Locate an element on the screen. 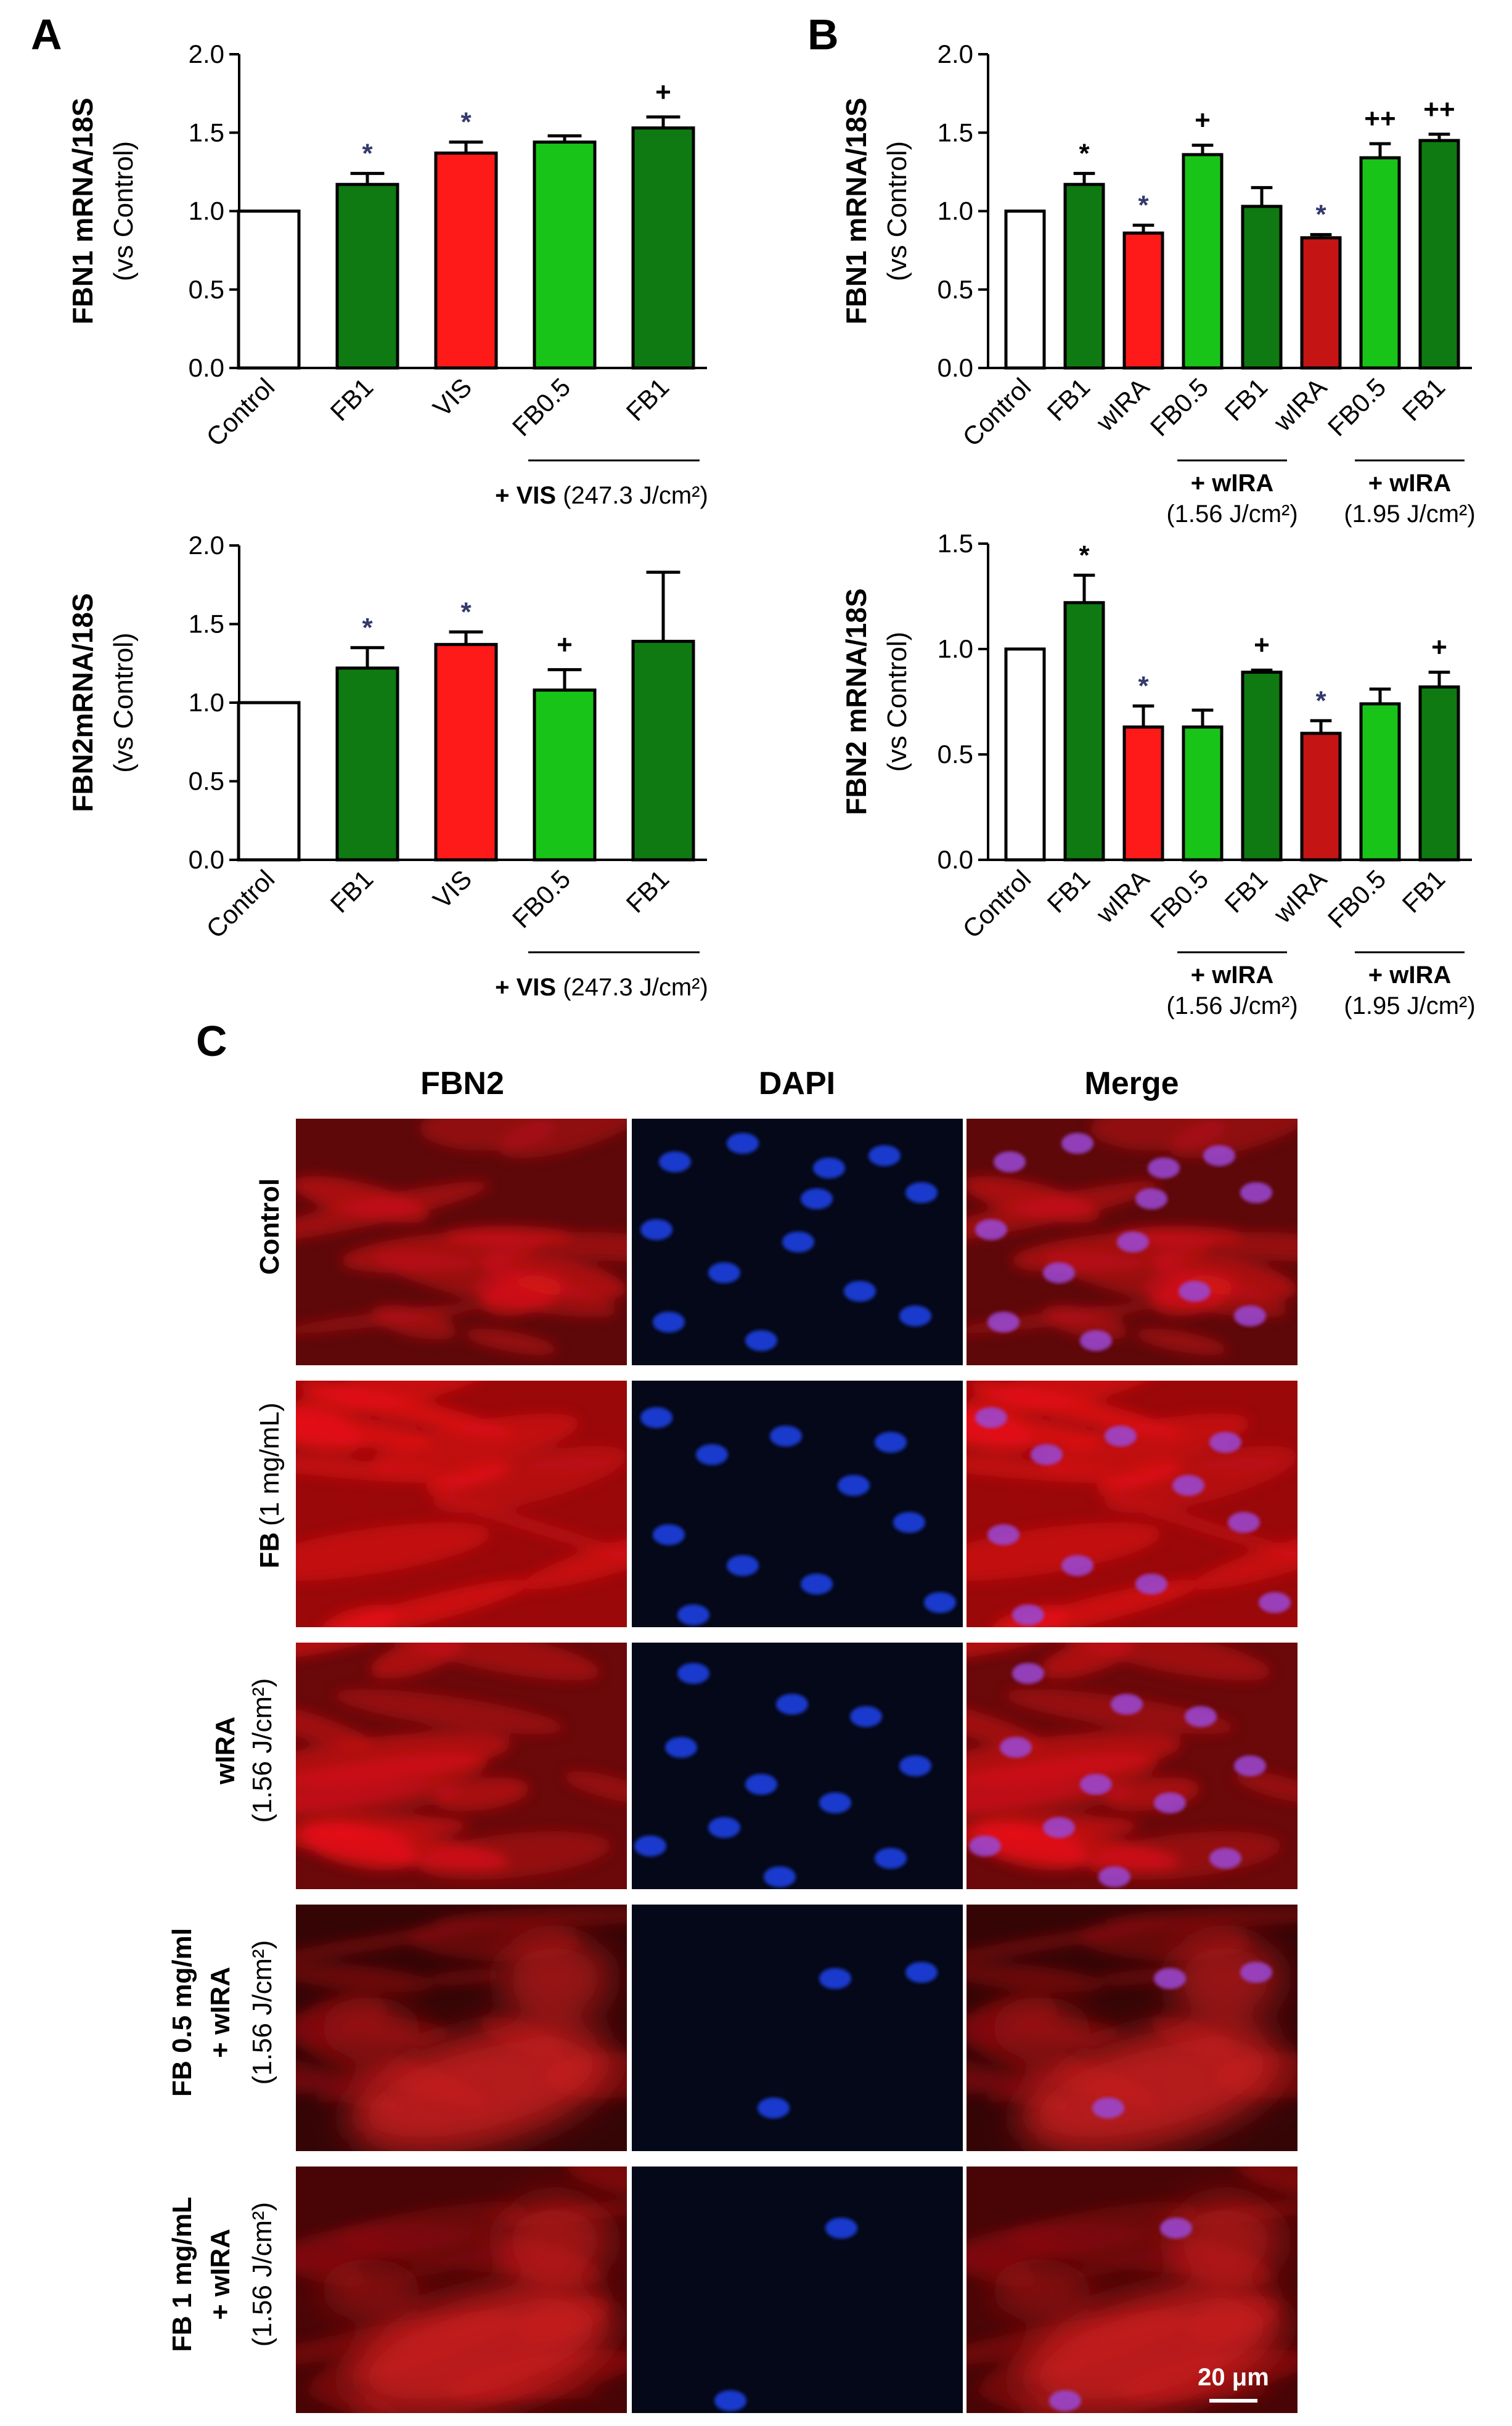  svg-text: FB 1 mg/mL is located at coordinates (182, 2274).